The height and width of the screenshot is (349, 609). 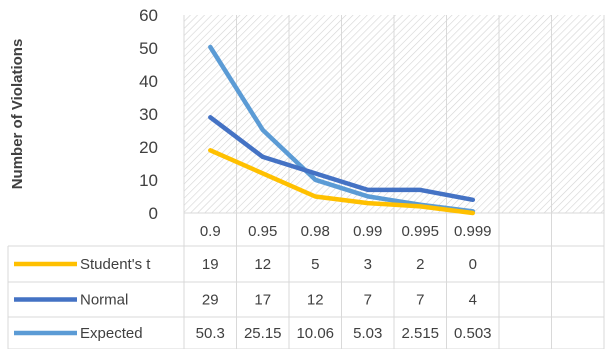 What do you see at coordinates (315, 231) in the screenshot?
I see `x-tick-label: 0.98` at bounding box center [315, 231].